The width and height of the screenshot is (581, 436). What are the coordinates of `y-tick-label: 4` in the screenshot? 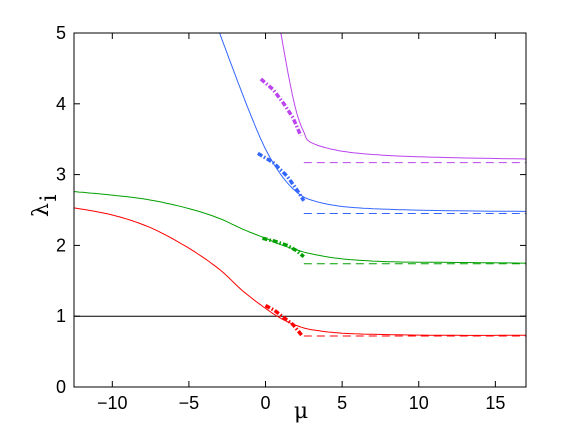 It's located at (61, 104).